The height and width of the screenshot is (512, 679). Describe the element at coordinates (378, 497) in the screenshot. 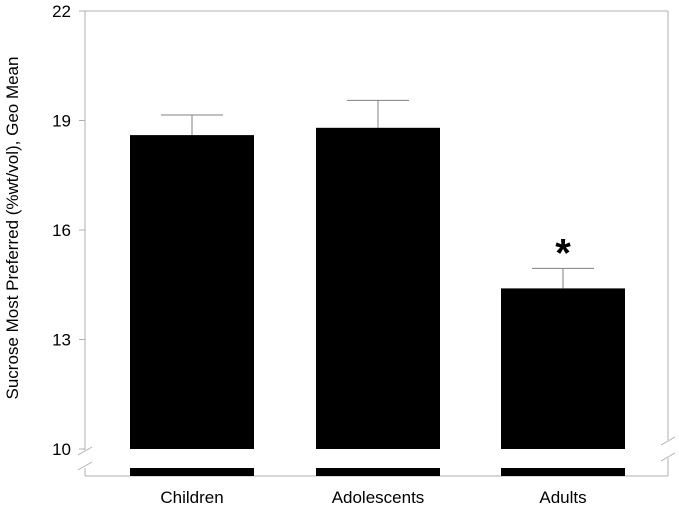

I see `x-category-label: Adolescents` at that location.